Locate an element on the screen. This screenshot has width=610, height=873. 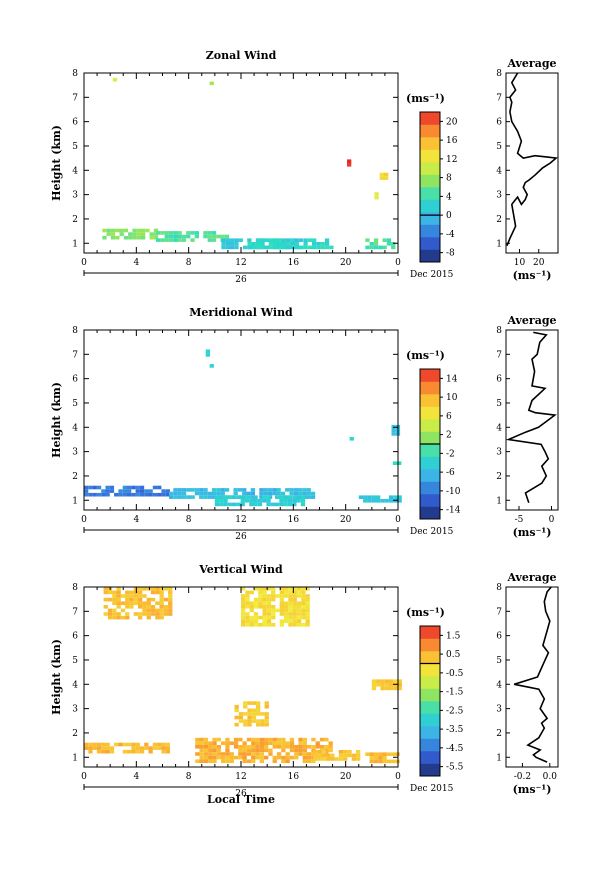
colorbar-swatch is located at coordinates (430, 657).